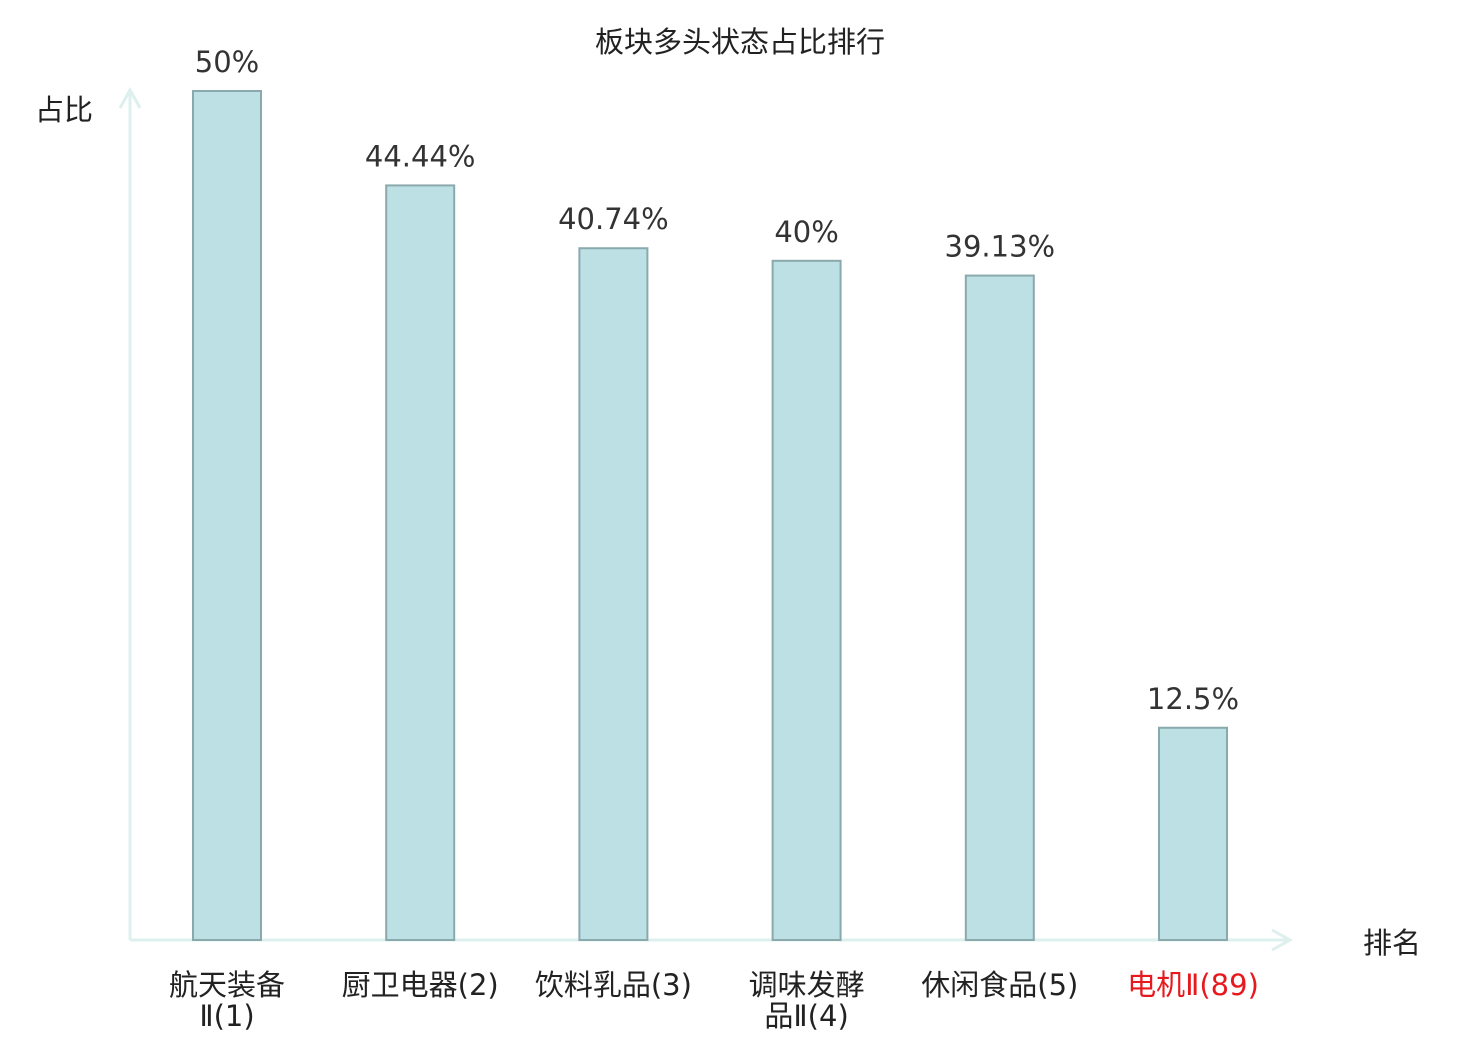 Image resolution: width=1480 pixels, height=1044 pixels. Describe the element at coordinates (806, 1016) in the screenshot. I see `x-tick-label: 品Ⅱ(4)` at that location.